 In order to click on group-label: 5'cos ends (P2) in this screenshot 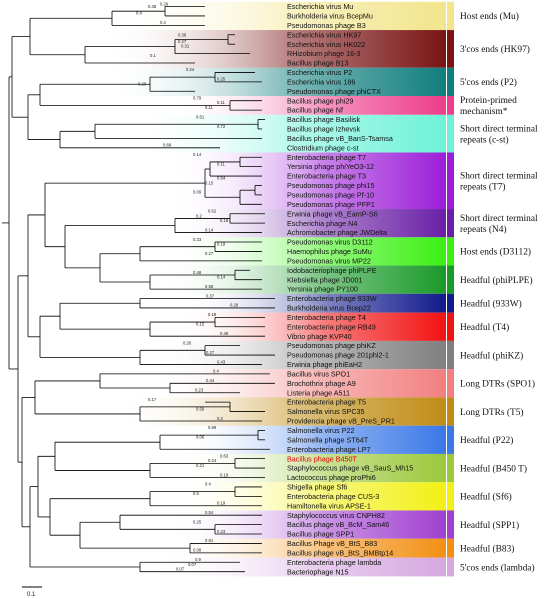, I will do `click(488, 82)`.